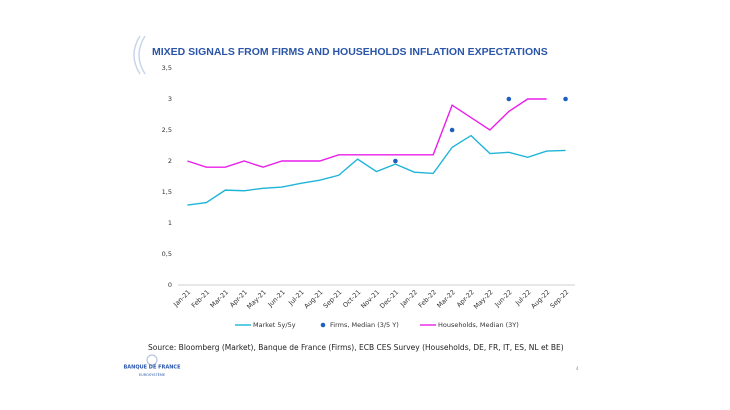 The height and width of the screenshot is (410, 730). Describe the element at coordinates (167, 68) in the screenshot. I see `y-tick-label: 3,5` at that location.